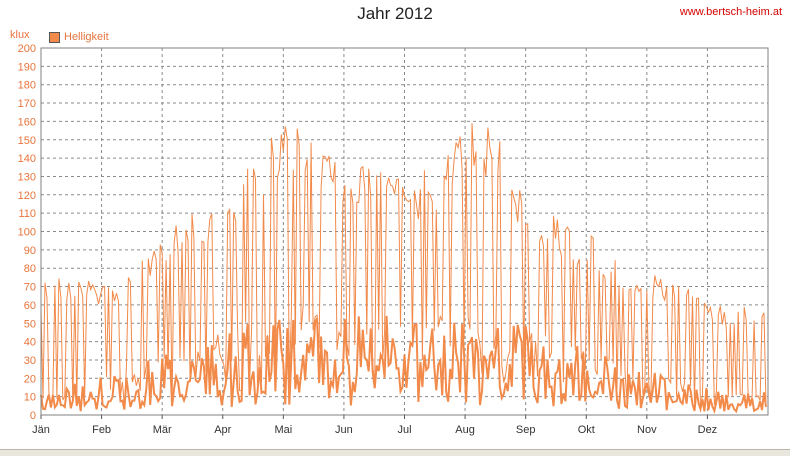 The width and height of the screenshot is (790, 456). Describe the element at coordinates (101, 430) in the screenshot. I see `x-tick-label: Feb` at that location.